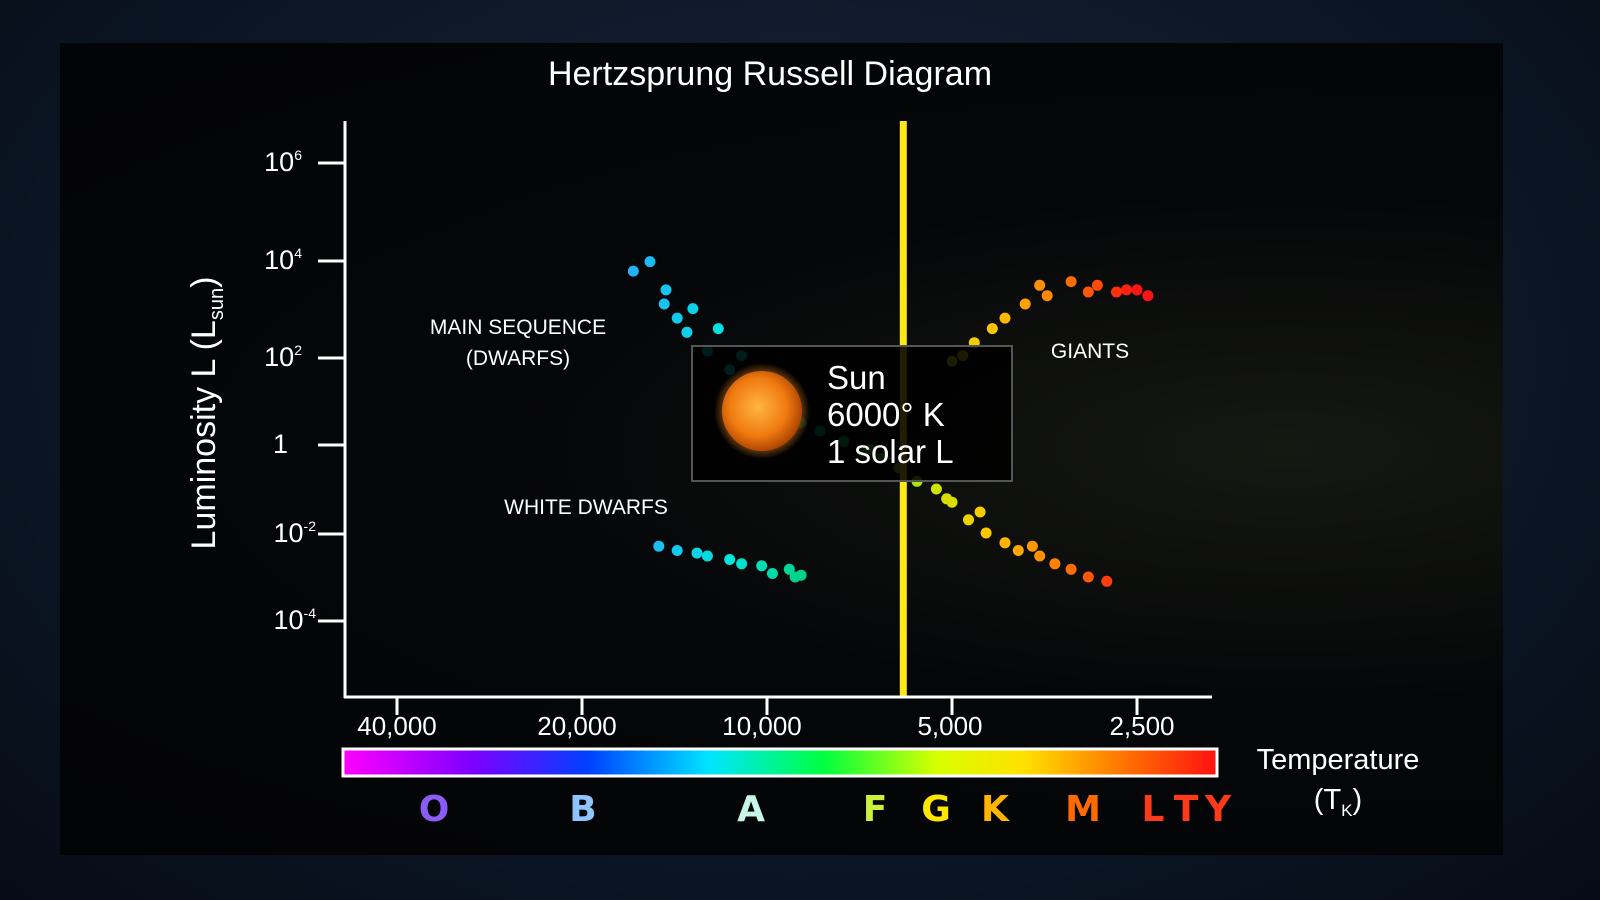 The height and width of the screenshot is (900, 1600). I want to click on y-tick-labels: 10⁶ 10⁴ 10² 1 10⁻² 10⁻⁴, so click(290, 391).